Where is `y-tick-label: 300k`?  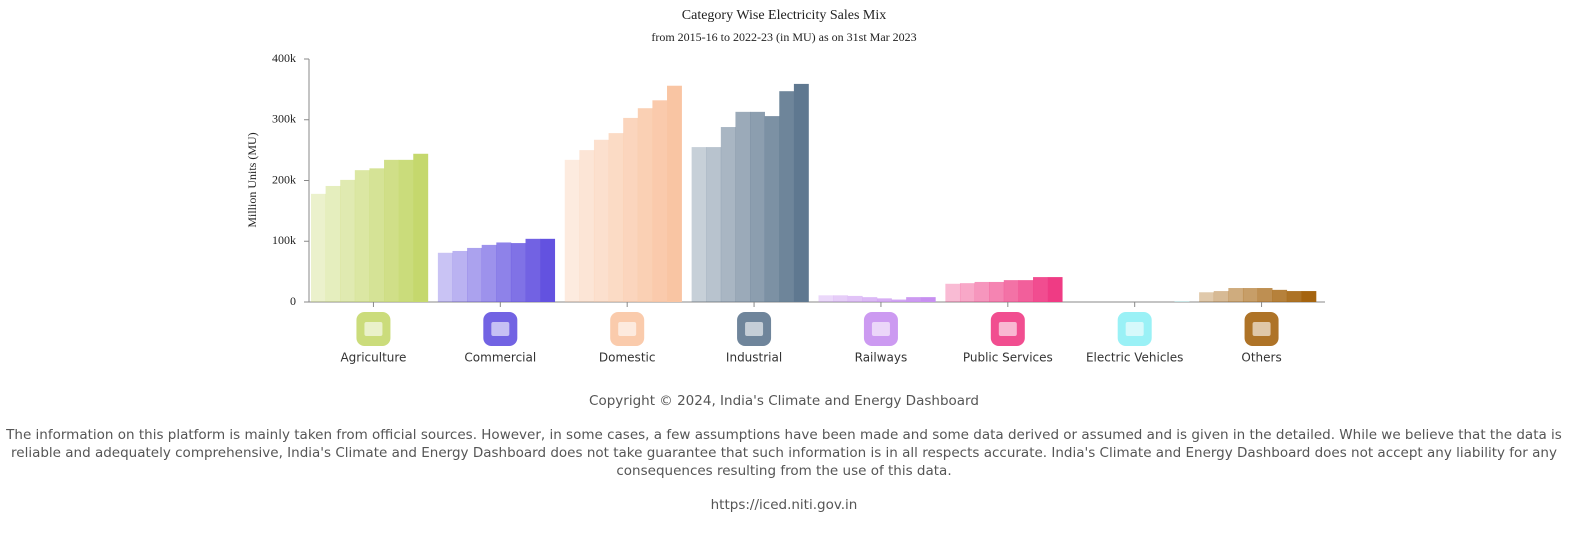 y-tick-label: 300k is located at coordinates (284, 119).